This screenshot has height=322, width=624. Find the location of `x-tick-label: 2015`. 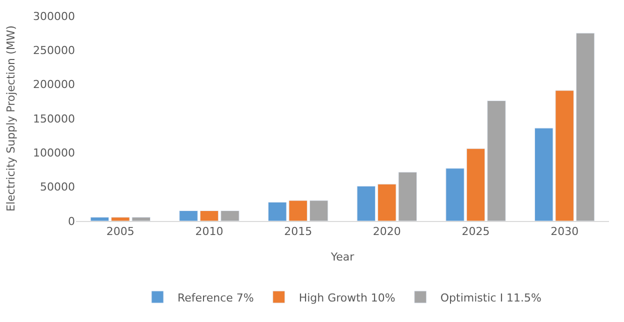

x-tick-label: 2015 is located at coordinates (298, 231).